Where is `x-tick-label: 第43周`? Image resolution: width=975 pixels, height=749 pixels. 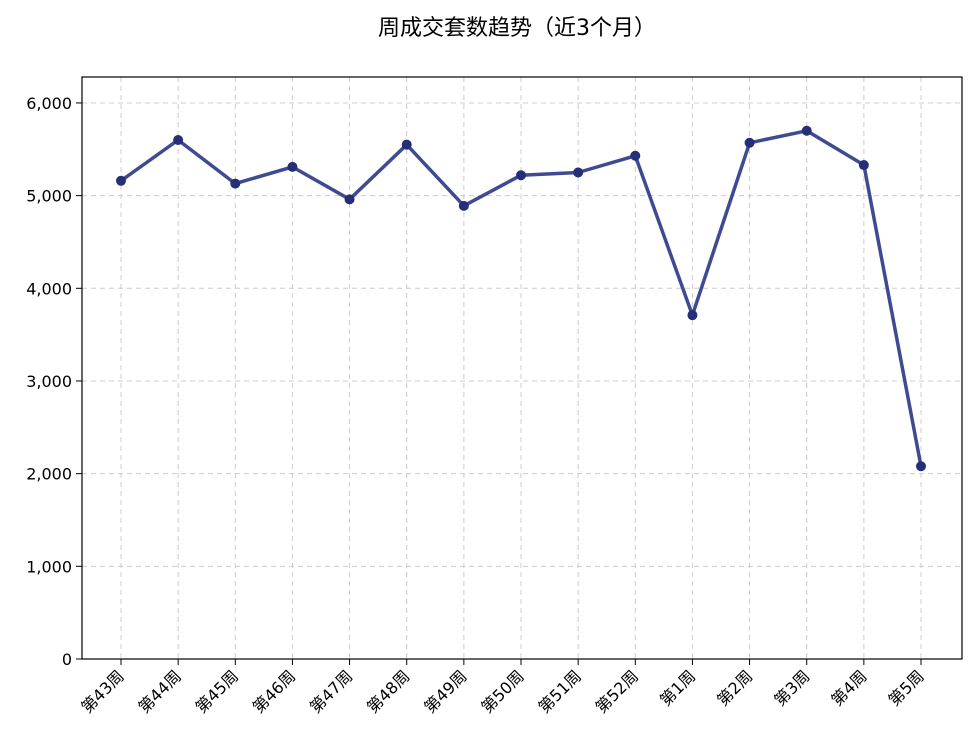 x-tick-label: 第43周 is located at coordinates (102, 691).